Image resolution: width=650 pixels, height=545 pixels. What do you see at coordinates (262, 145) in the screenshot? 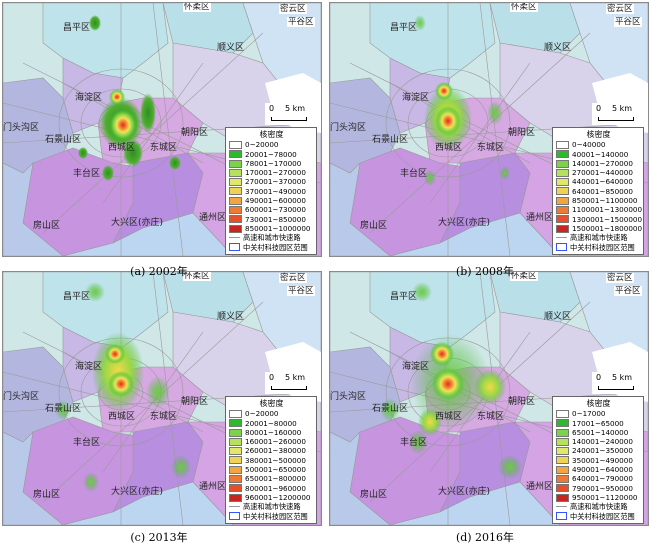
I see `legend-class-label: 0~20000` at bounding box center [262, 145].